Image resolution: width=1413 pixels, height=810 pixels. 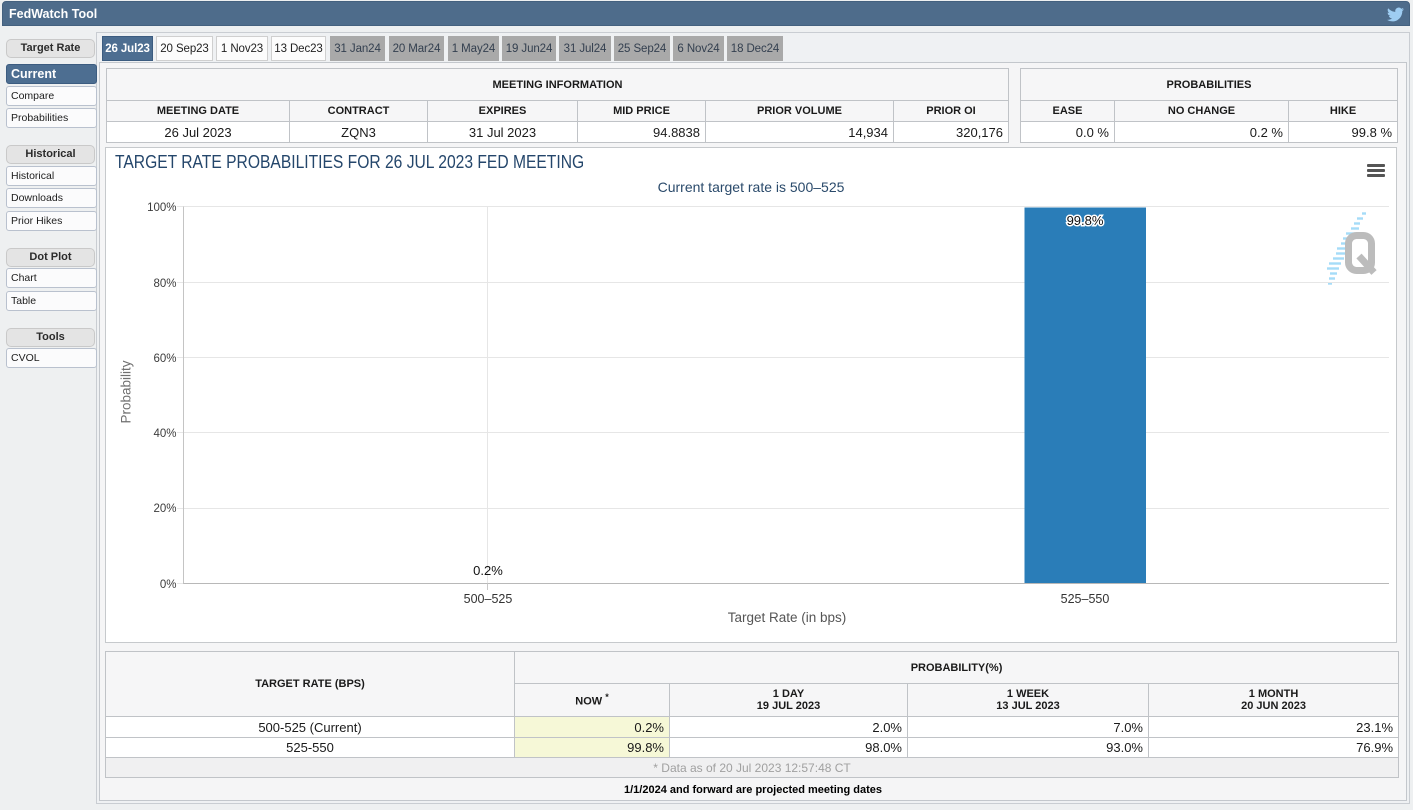 I want to click on svg-text: 100%, so click(x=161, y=208).